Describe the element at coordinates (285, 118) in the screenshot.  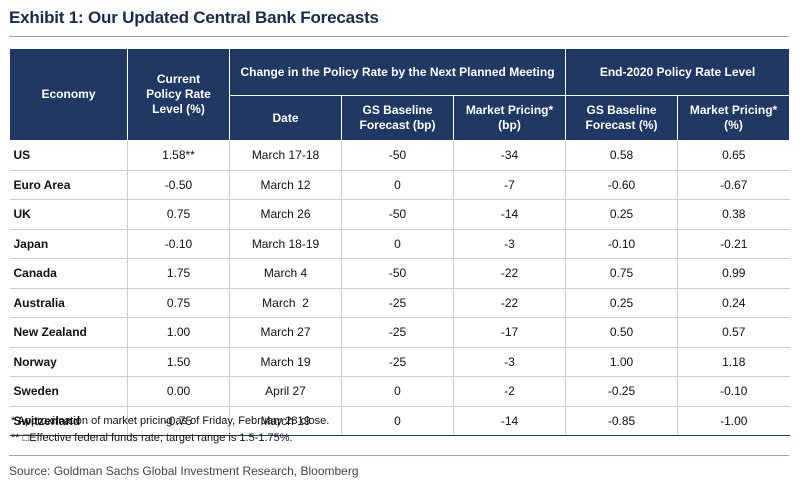
I see `header-date: Date` at that location.